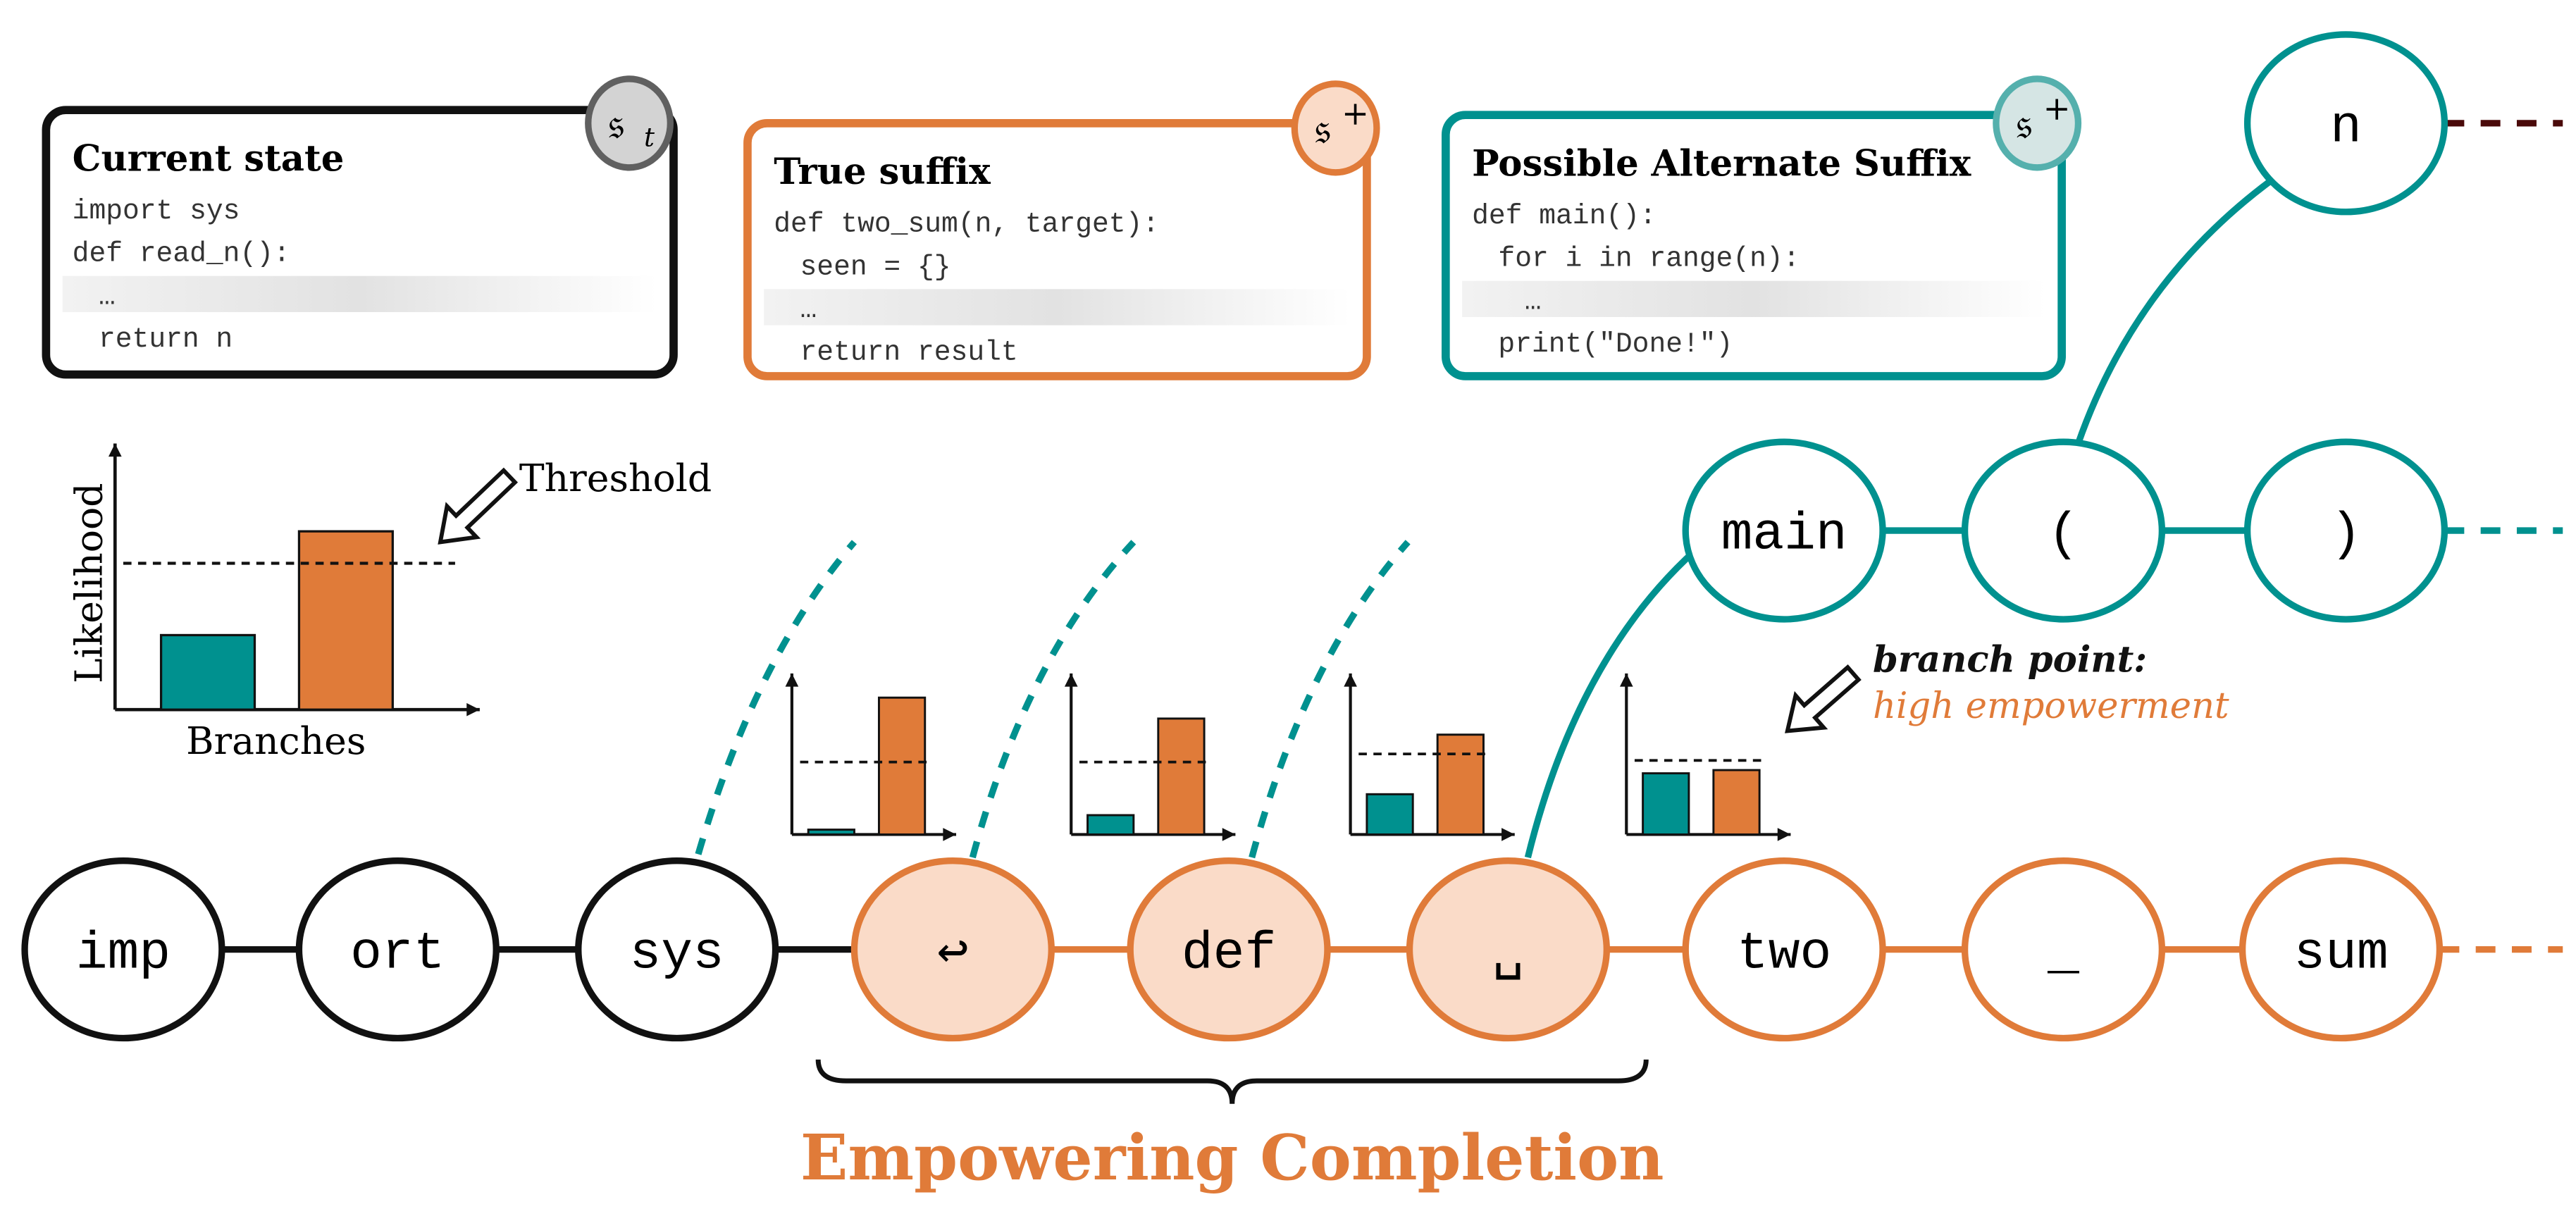  Describe the element at coordinates (1611, 703) in the screenshot. I see `branch-to-main` at that location.